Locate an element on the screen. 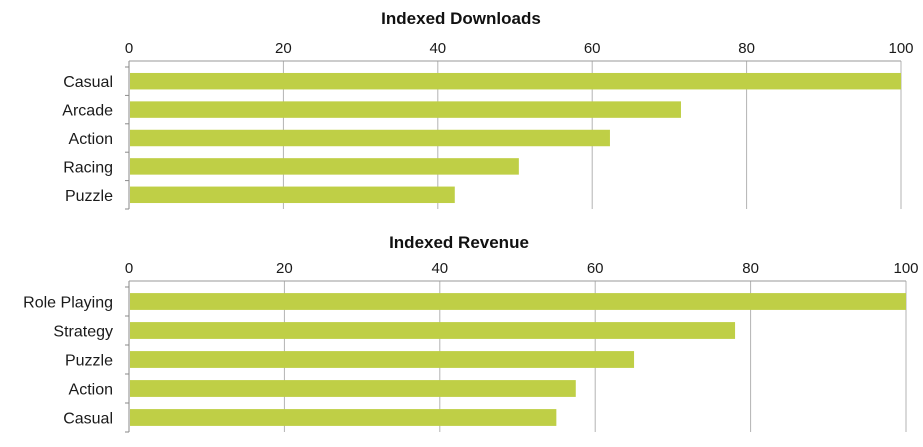 This screenshot has width=923, height=447. category-label: Strategy is located at coordinates (83, 332).